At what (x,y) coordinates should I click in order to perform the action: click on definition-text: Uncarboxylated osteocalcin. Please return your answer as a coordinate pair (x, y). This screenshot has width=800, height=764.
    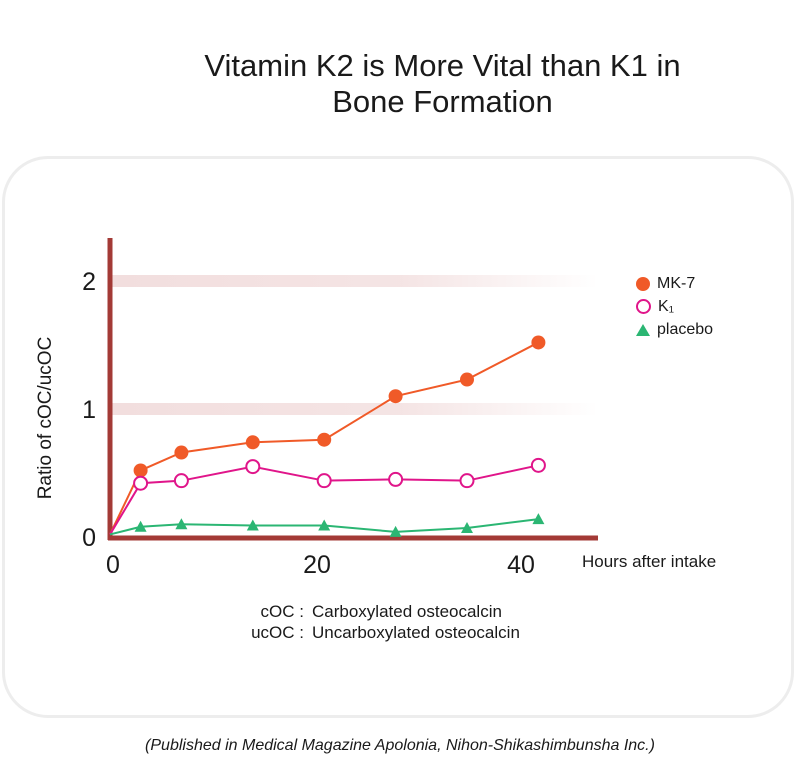
    Looking at the image, I should click on (416, 632).